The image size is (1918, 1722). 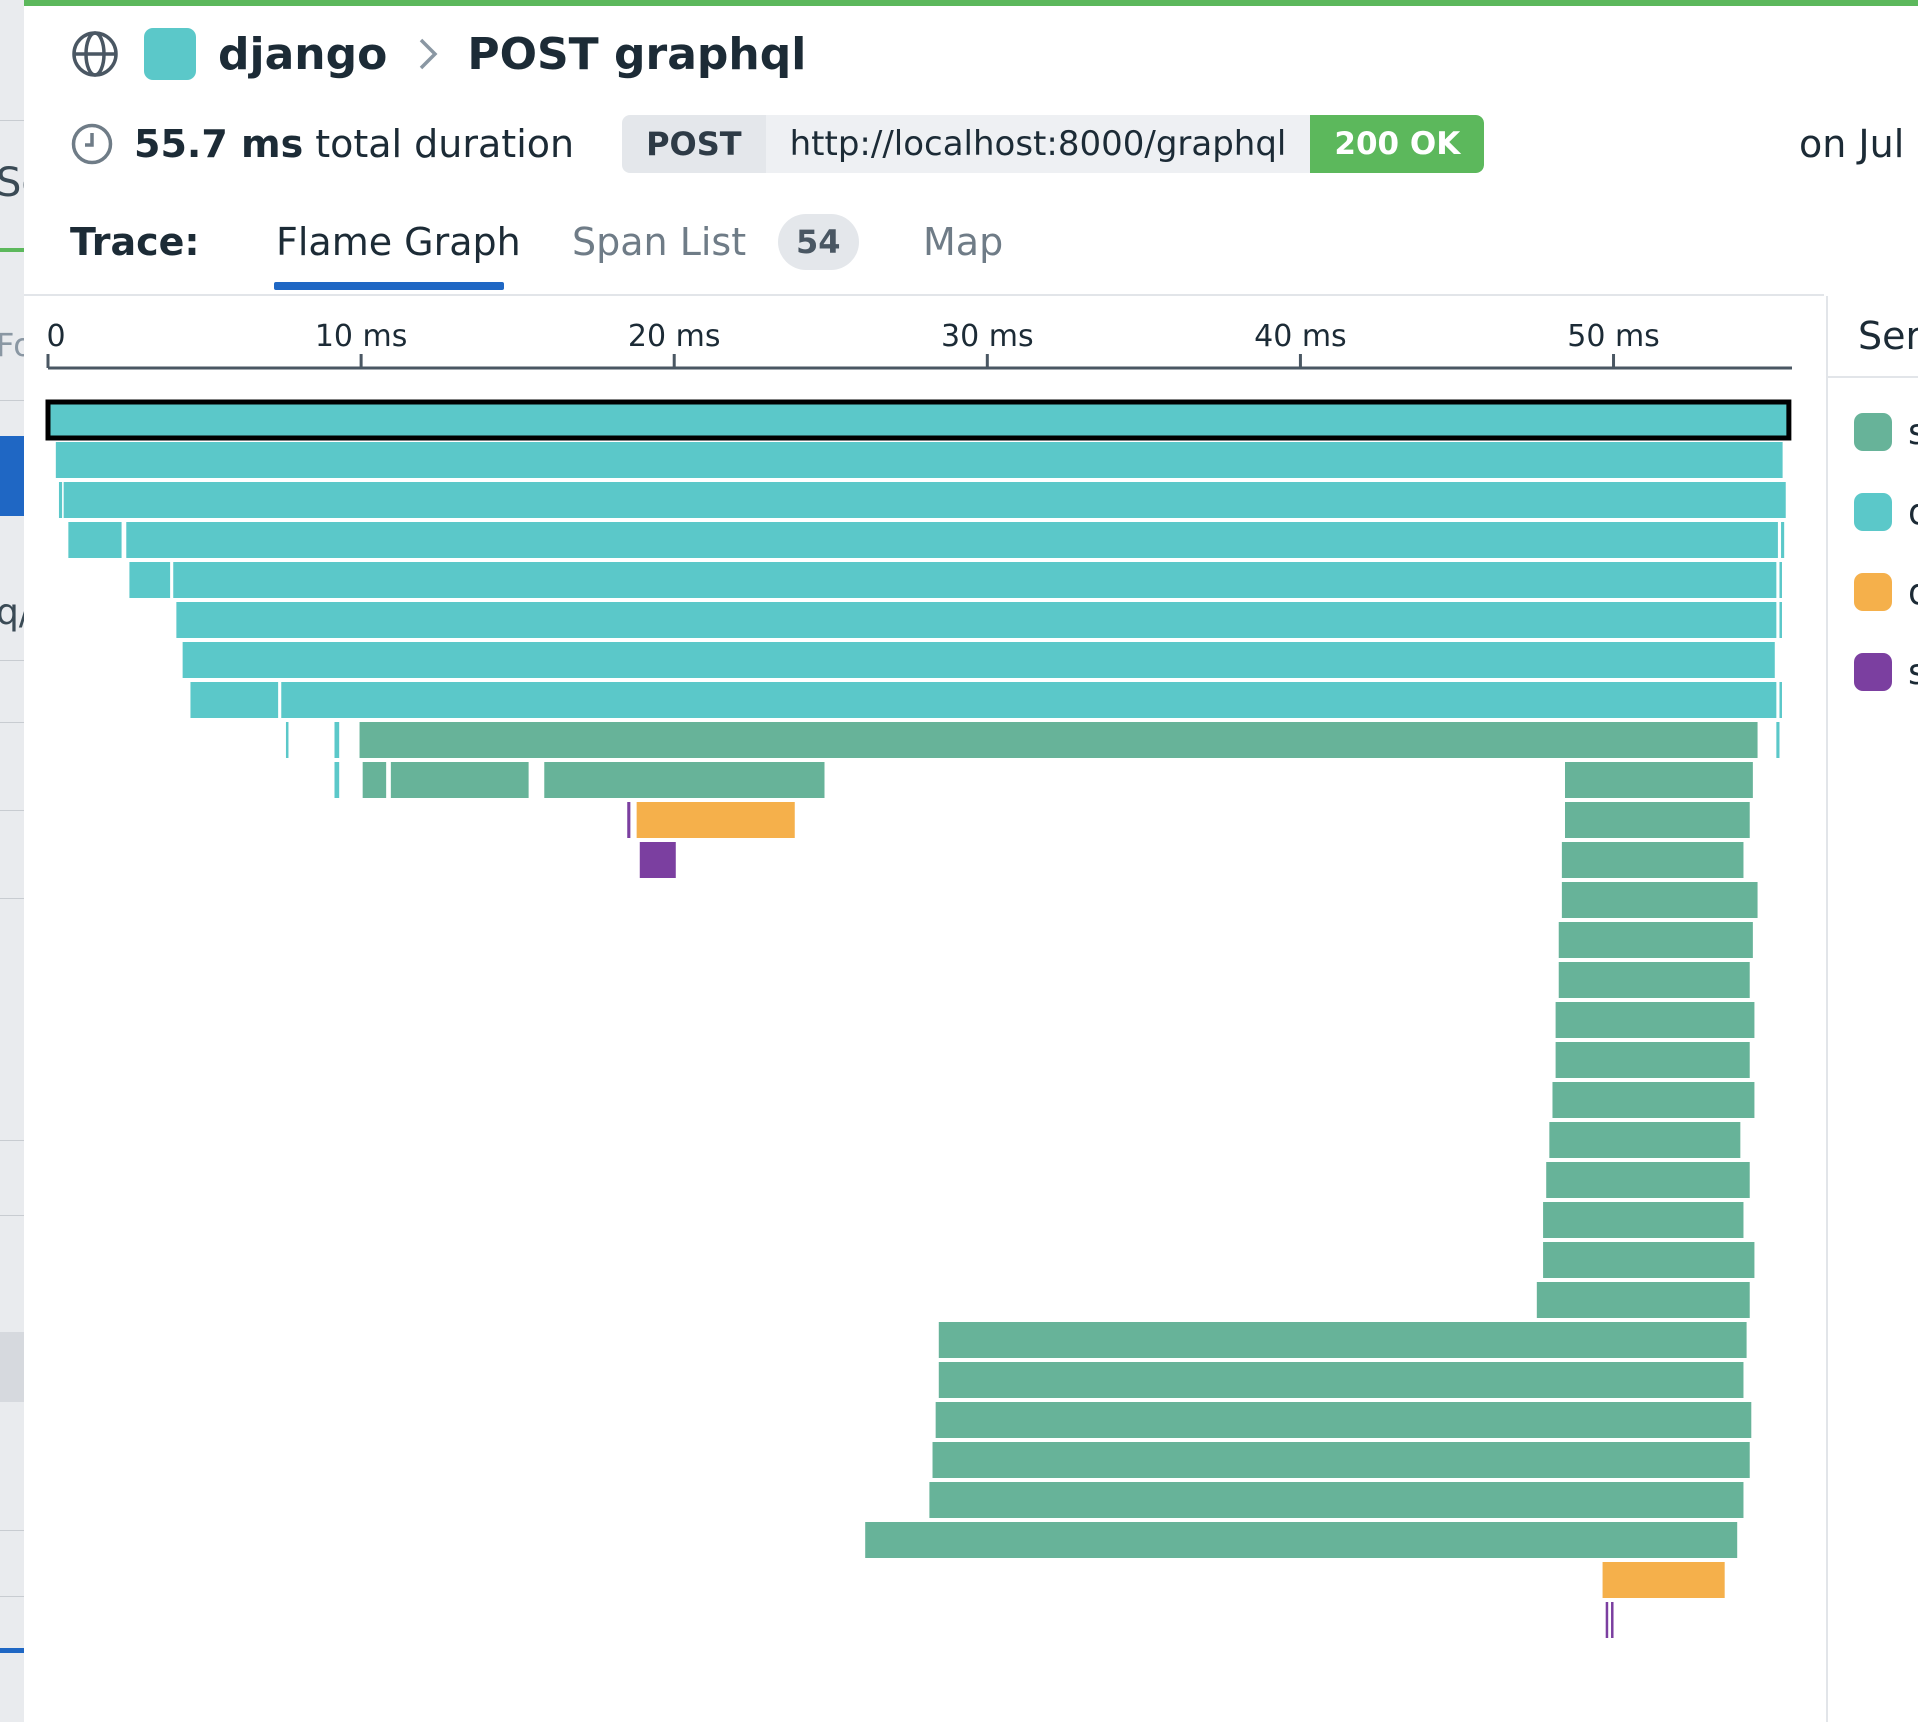 I want to click on globe-icon, so click(x=95, y=54).